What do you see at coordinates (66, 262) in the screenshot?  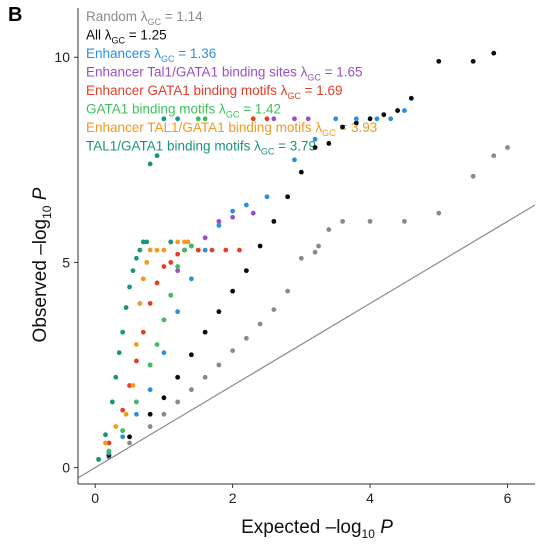 I see `y-tick-label: 5` at bounding box center [66, 262].